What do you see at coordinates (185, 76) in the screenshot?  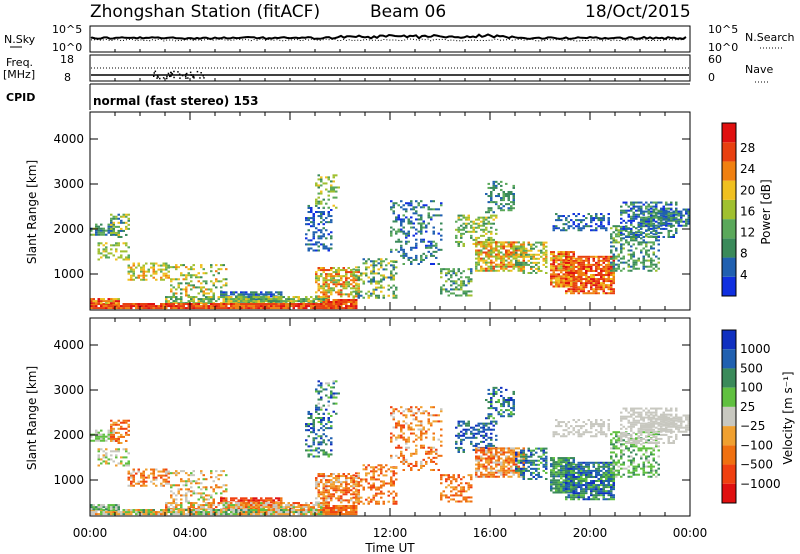 I see `nave-point` at bounding box center [185, 76].